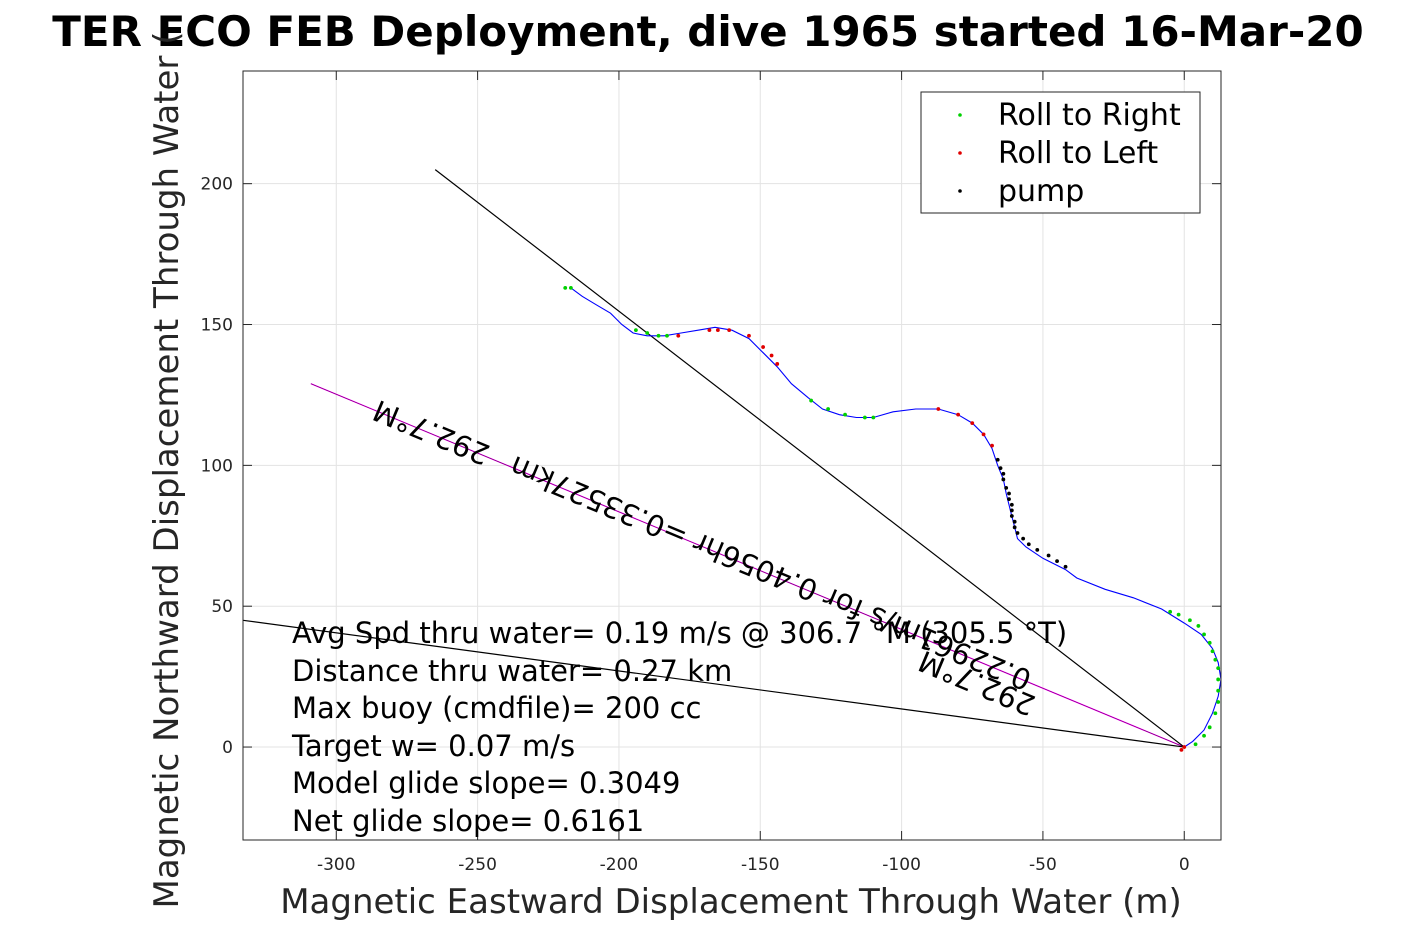  What do you see at coordinates (336, 865) in the screenshot?
I see `x-tick-label: -300` at bounding box center [336, 865].